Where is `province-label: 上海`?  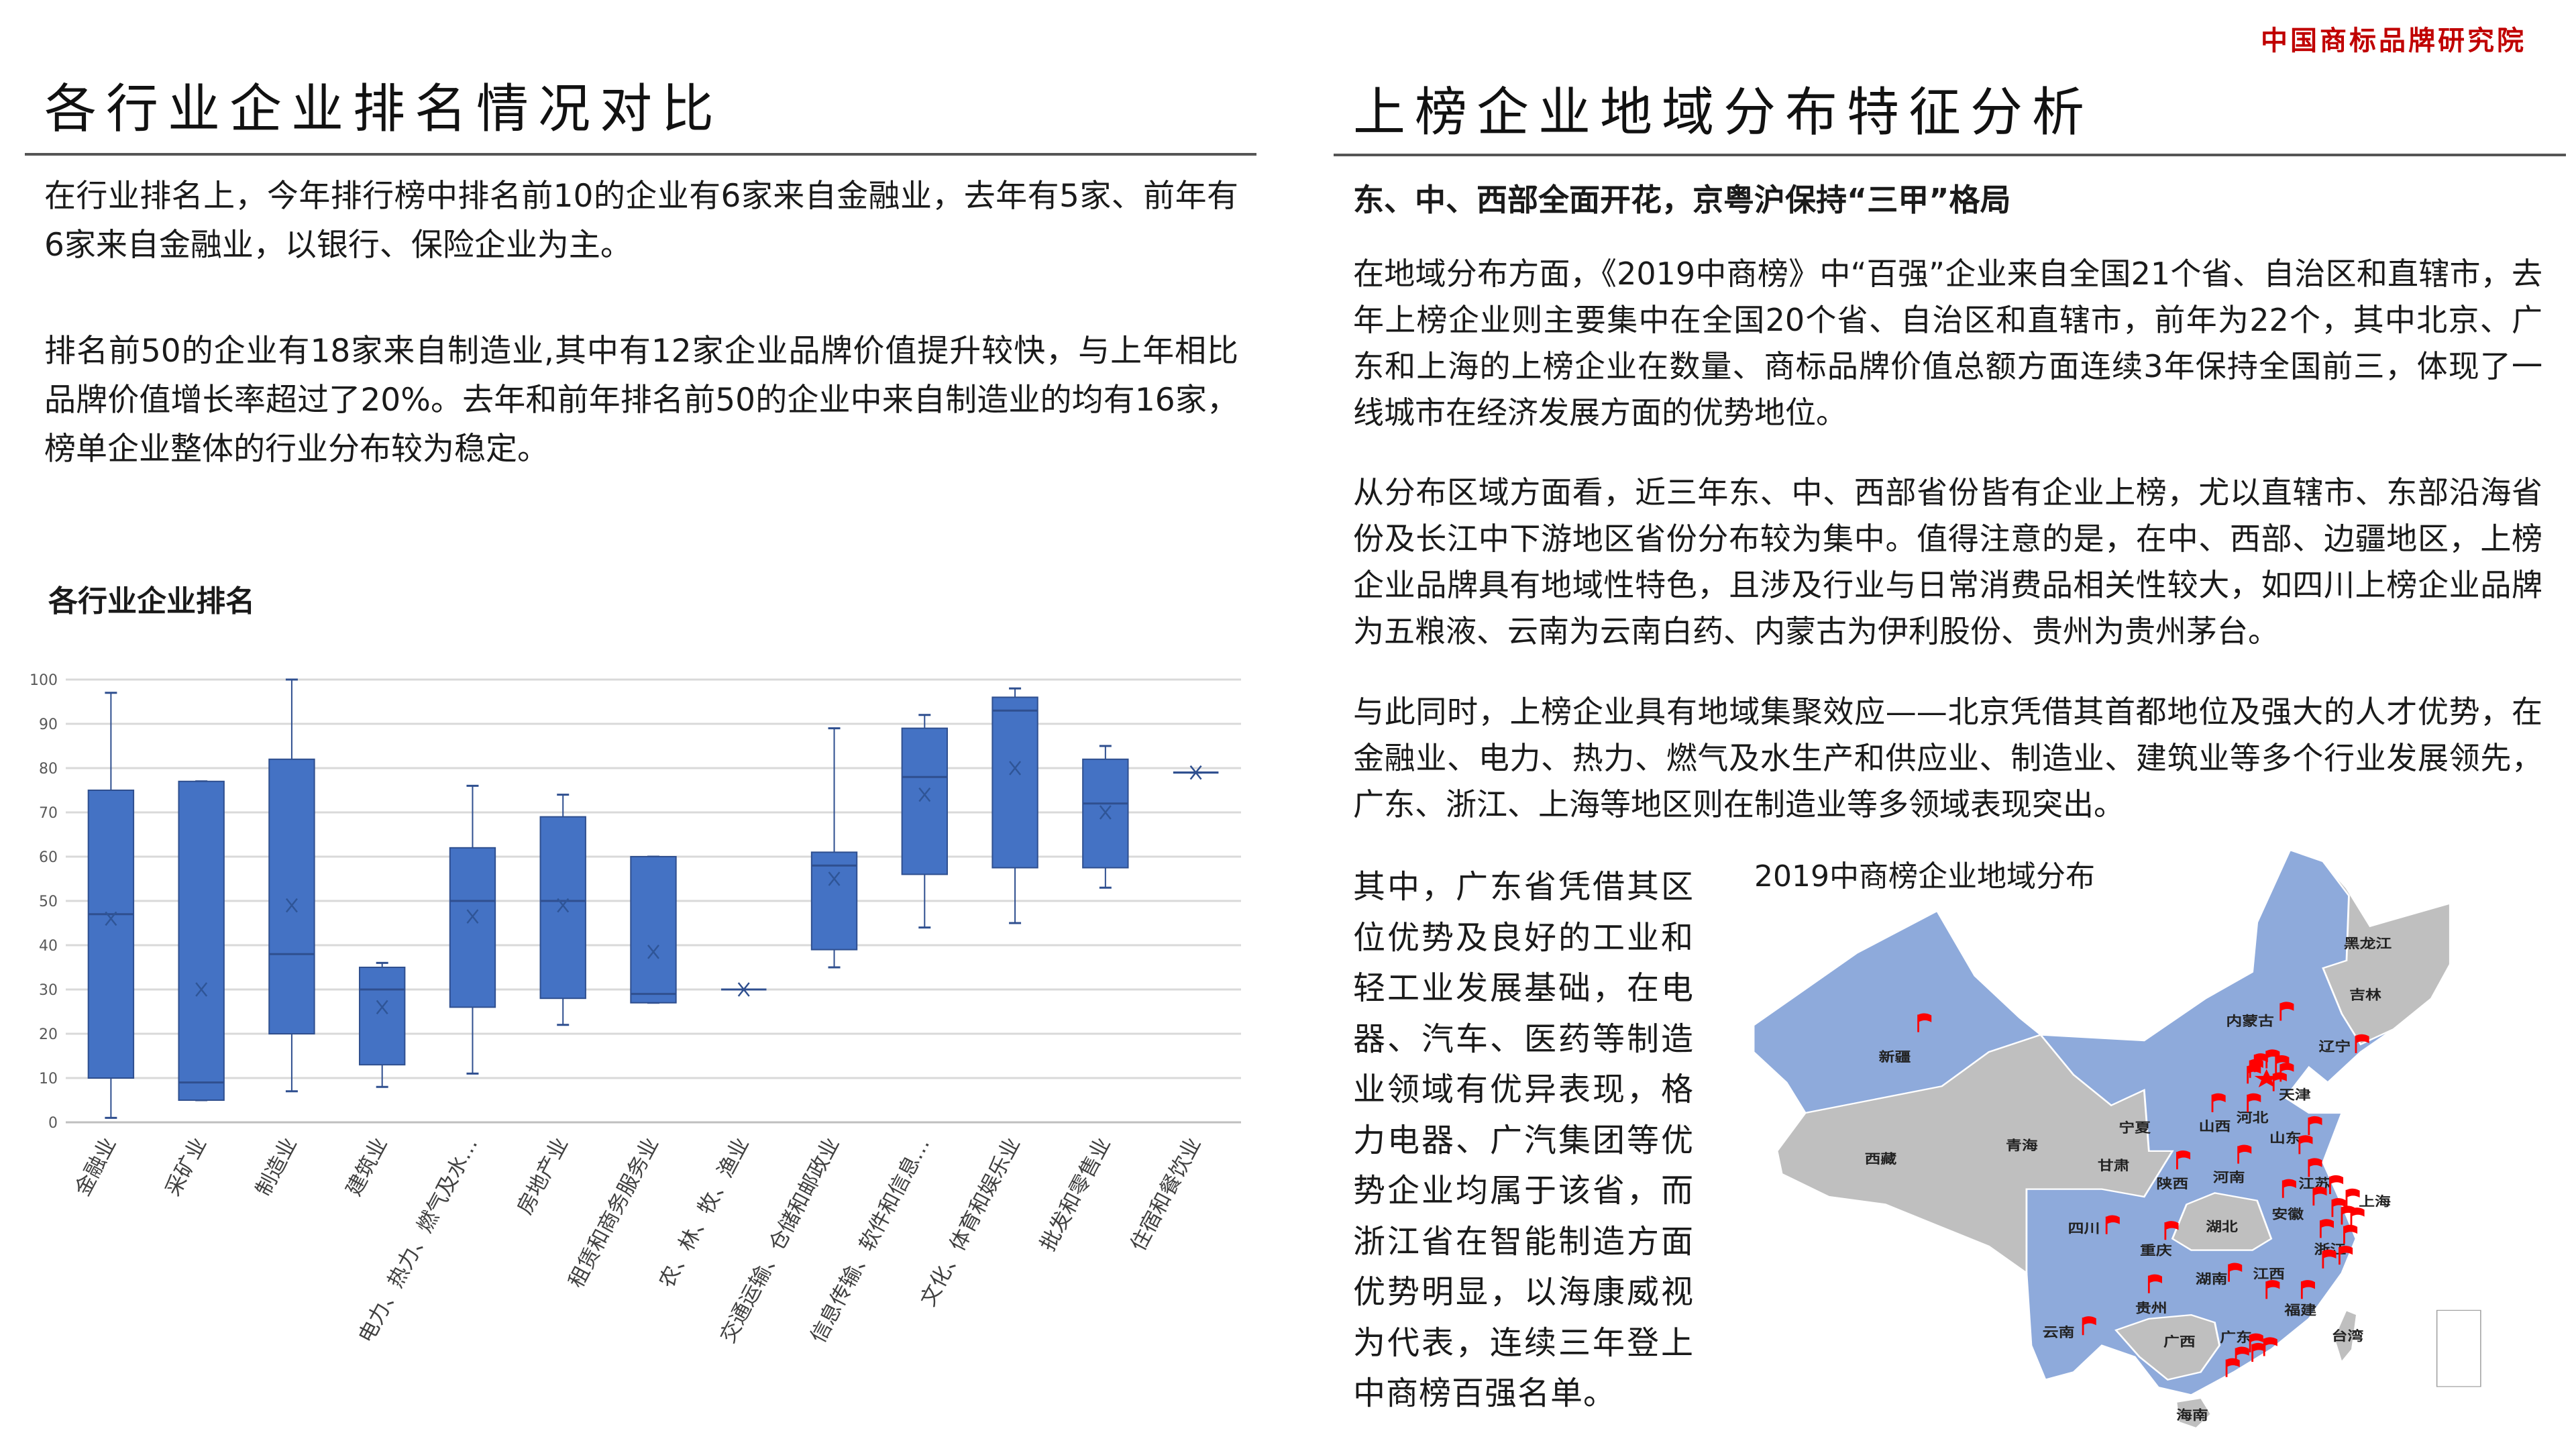 province-label: 上海 is located at coordinates (2375, 1202).